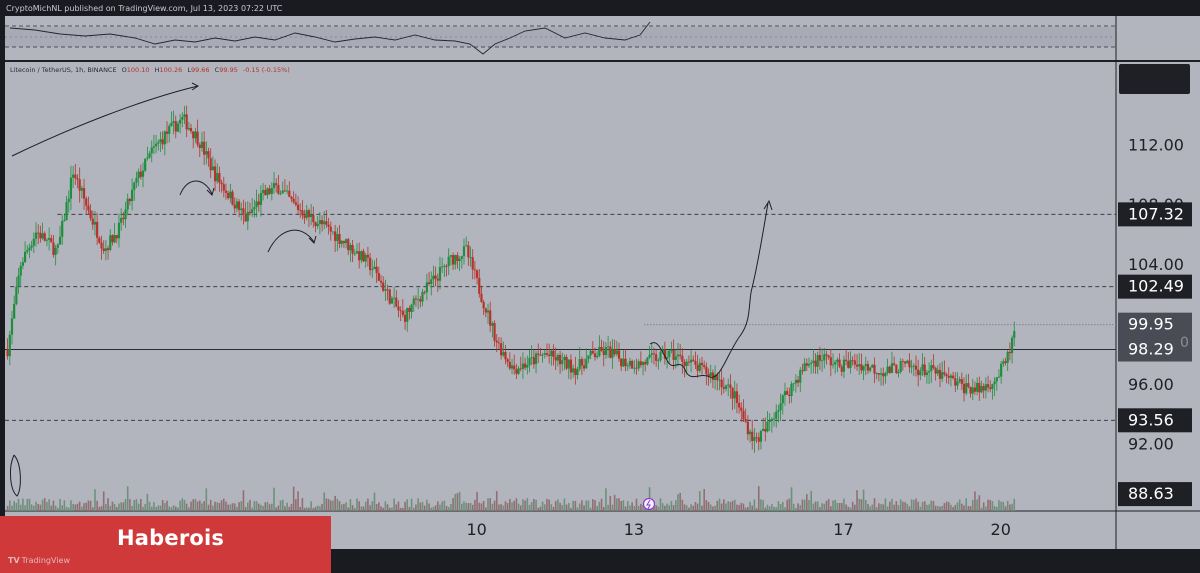 The height and width of the screenshot is (573, 1200). I want to click on event-marker-icon, so click(649, 504).